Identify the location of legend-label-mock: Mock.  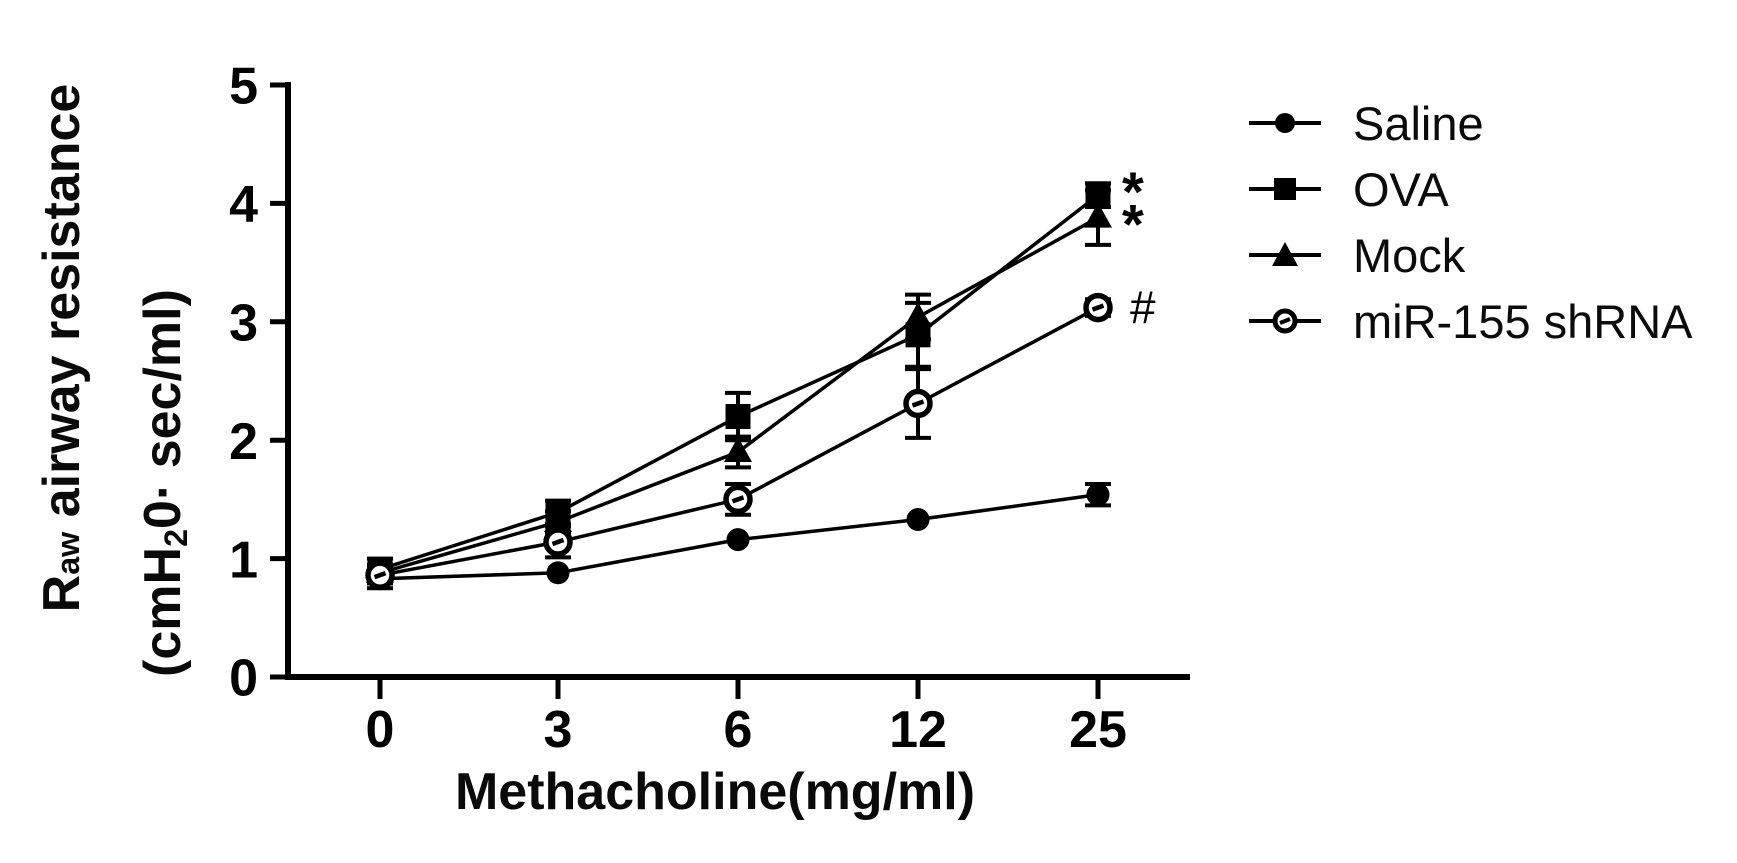
(1409, 255).